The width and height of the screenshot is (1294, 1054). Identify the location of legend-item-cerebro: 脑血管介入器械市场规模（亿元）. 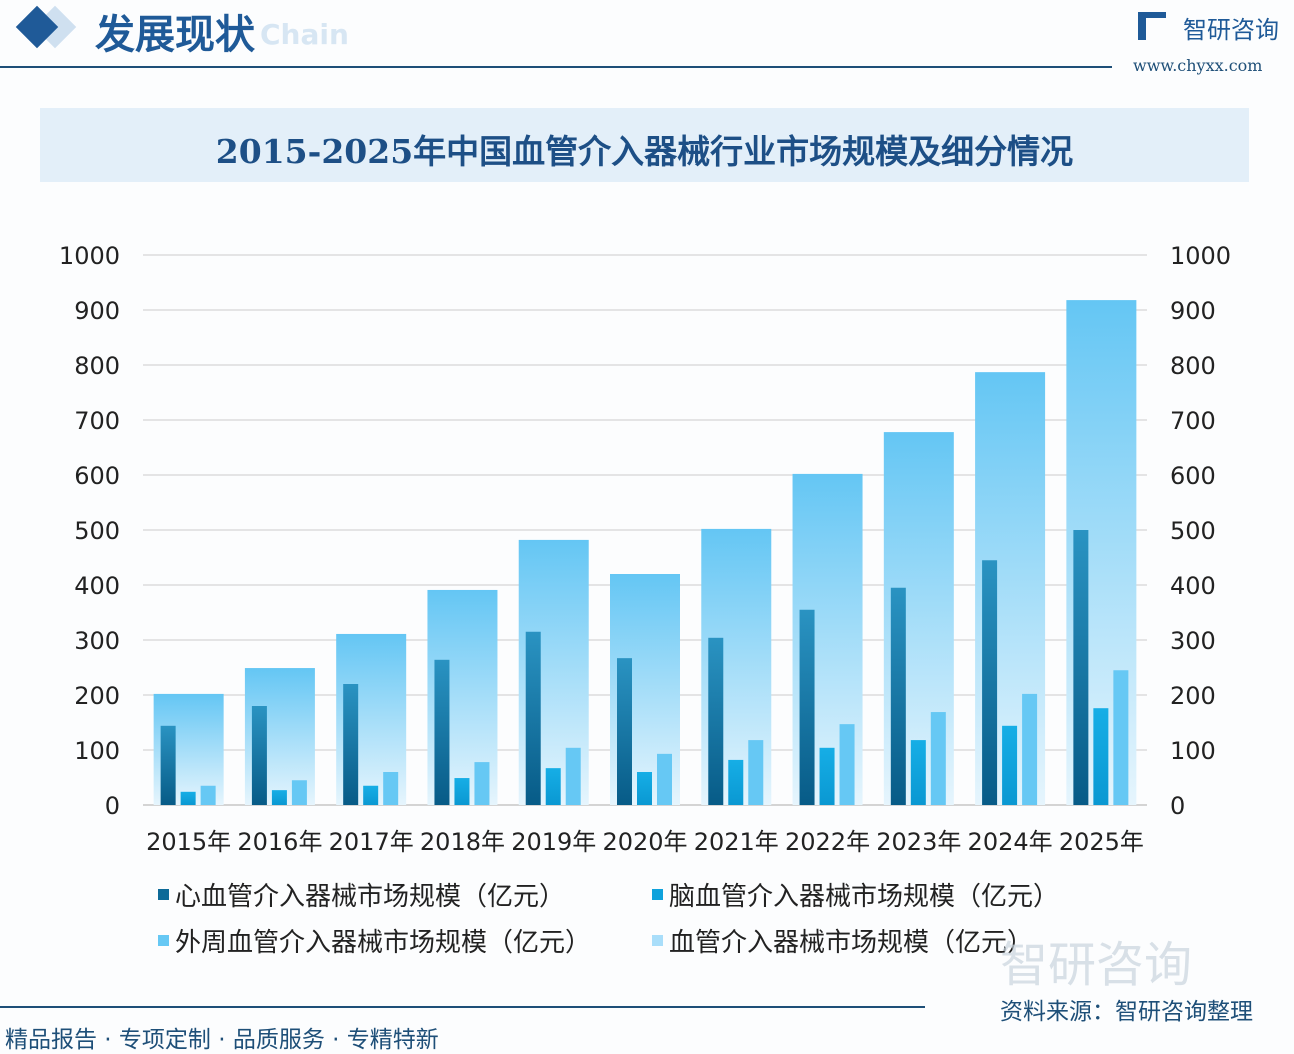
(855, 894).